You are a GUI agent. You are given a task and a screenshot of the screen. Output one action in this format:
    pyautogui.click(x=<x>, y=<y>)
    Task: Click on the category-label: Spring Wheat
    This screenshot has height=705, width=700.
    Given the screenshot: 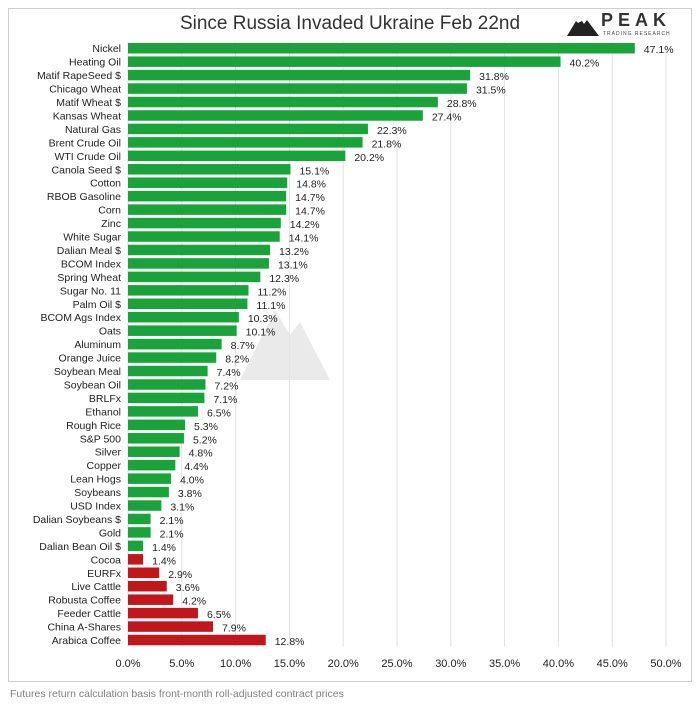 What is the action you would take?
    pyautogui.click(x=89, y=278)
    